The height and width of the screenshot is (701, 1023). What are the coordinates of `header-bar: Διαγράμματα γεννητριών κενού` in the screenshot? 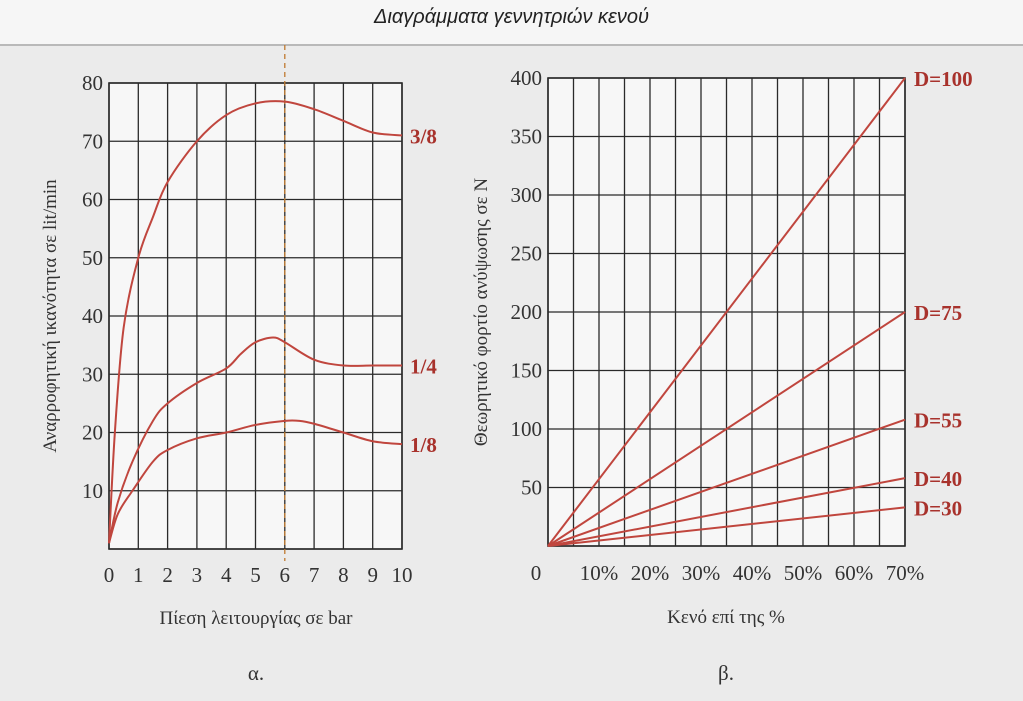 It's located at (511, 23).